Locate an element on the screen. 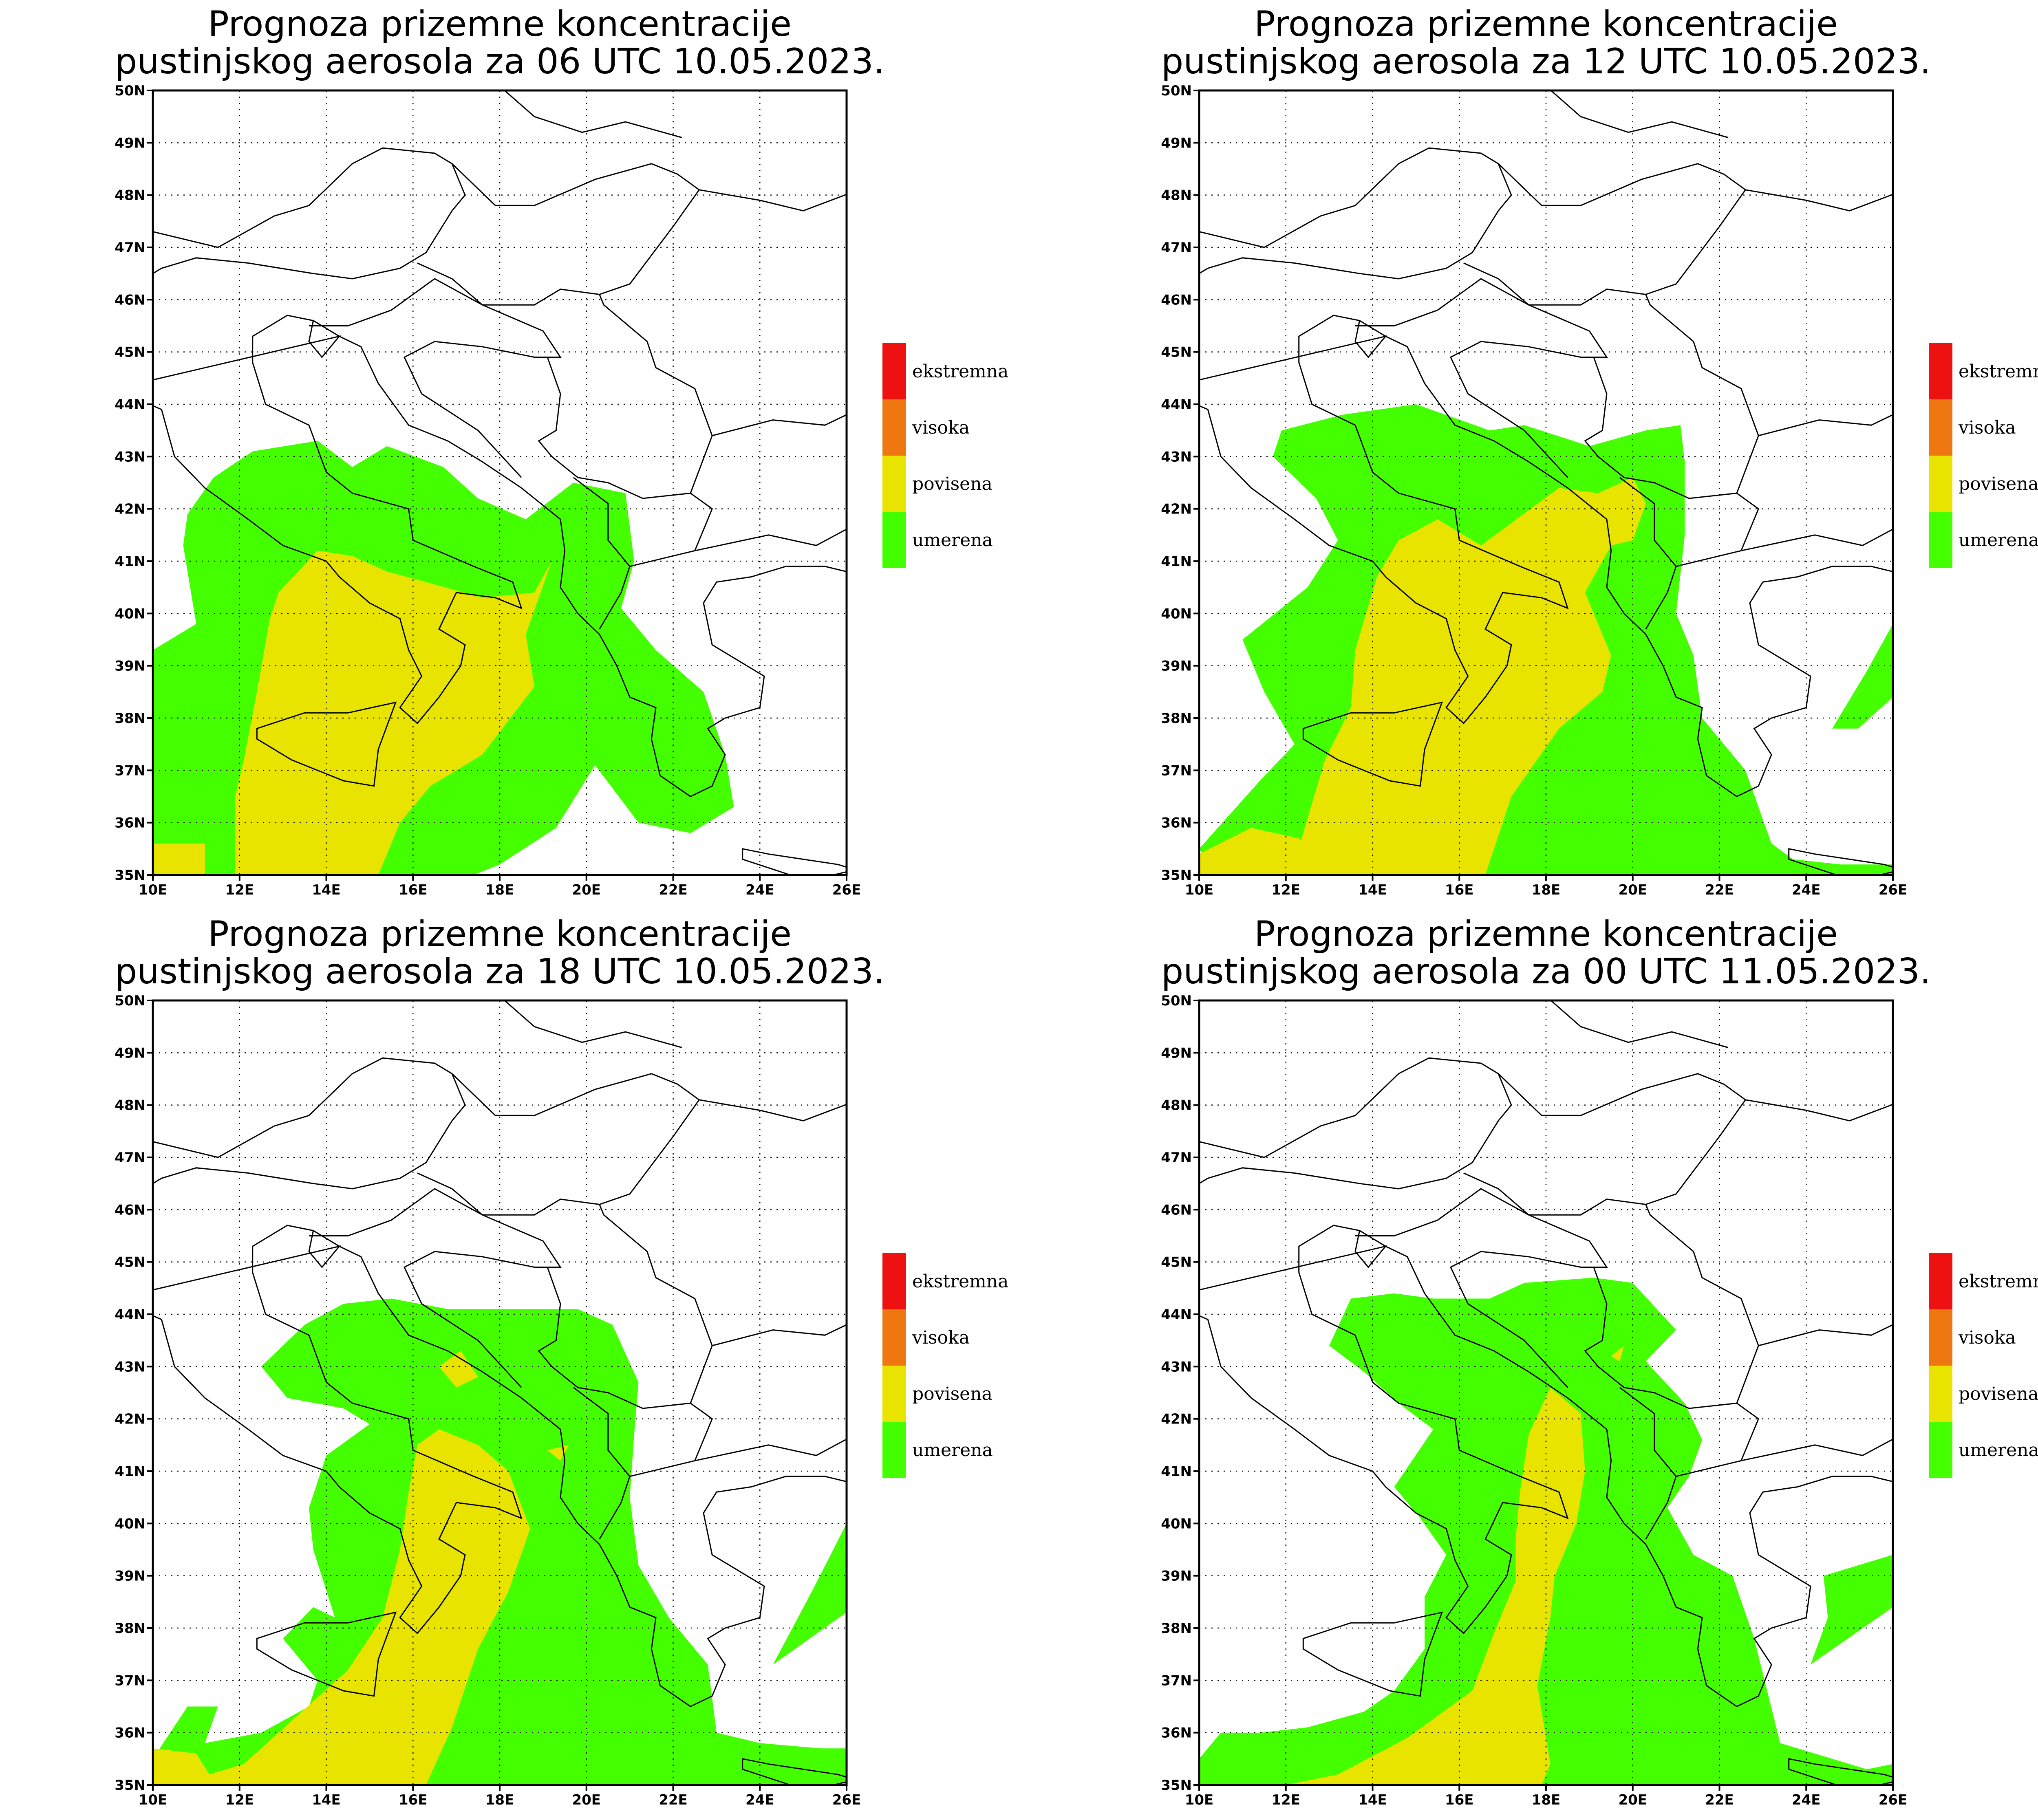  lon-tick-label: 12E is located at coordinates (1286, 890).